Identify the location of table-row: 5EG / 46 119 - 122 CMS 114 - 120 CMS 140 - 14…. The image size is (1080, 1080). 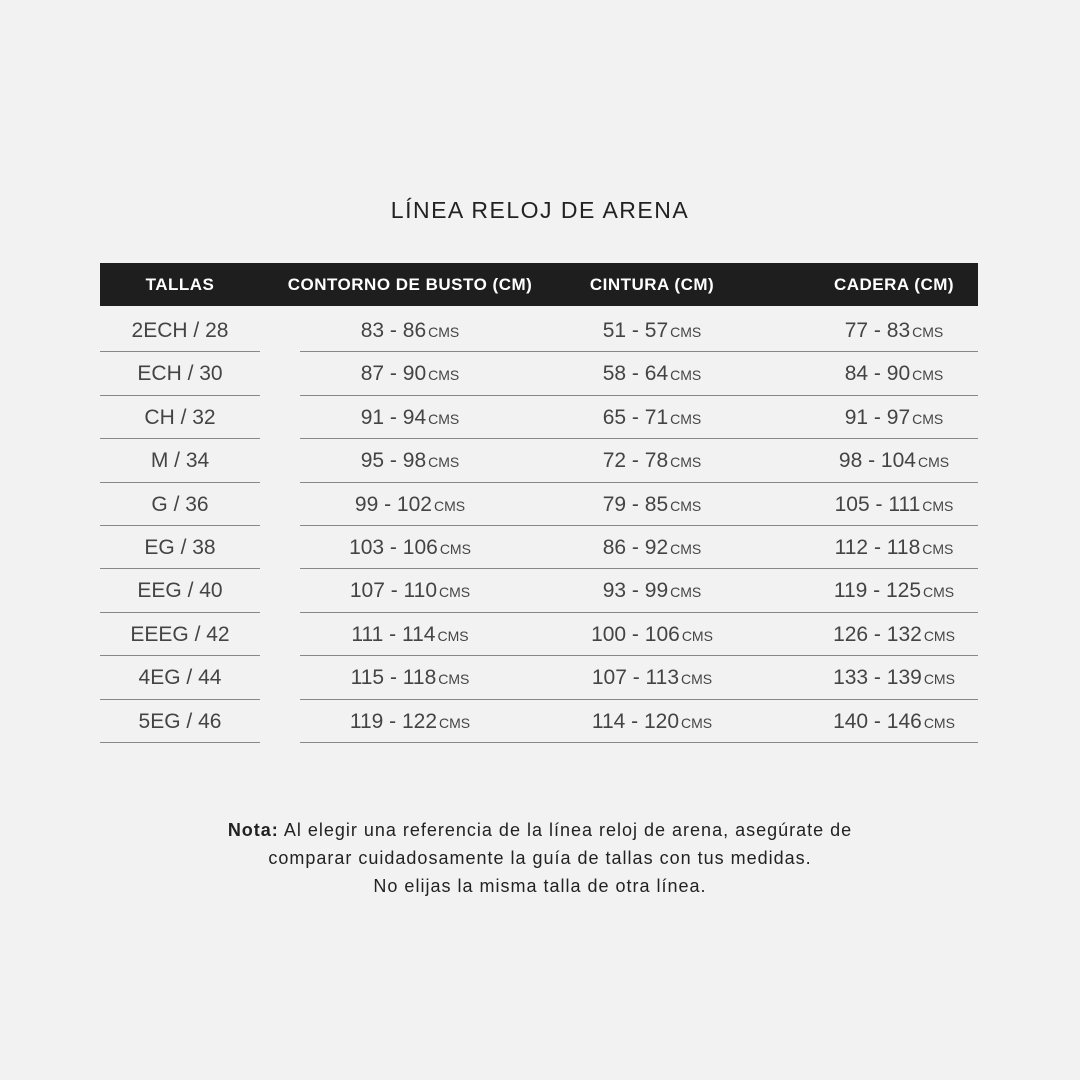
(540, 721).